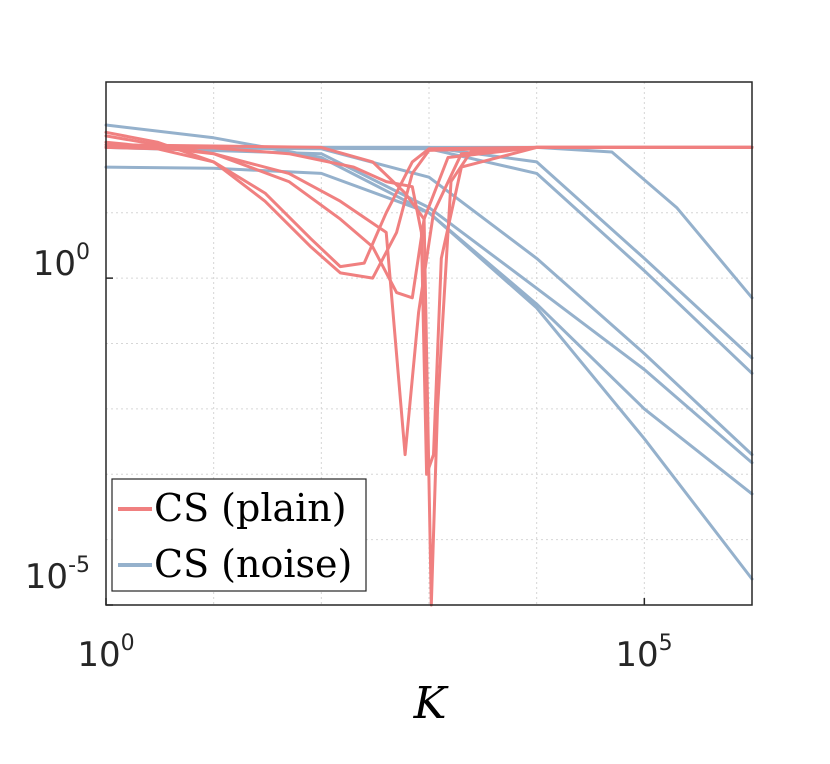 The image size is (830, 764). Describe the element at coordinates (643, 653) in the screenshot. I see `x-tick-label: 10⁵` at that location.